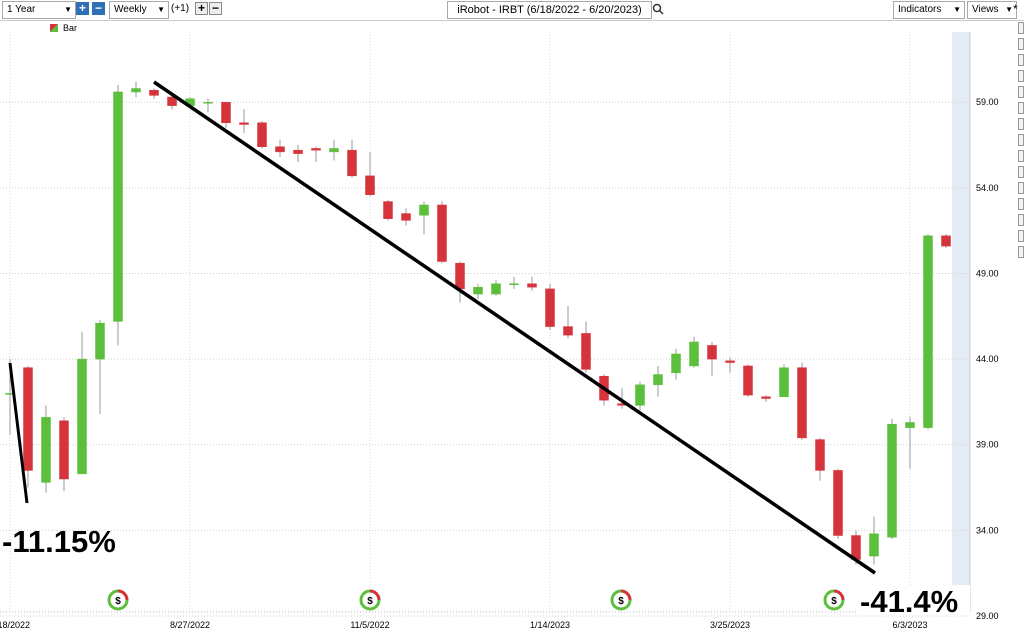 The image size is (1024, 635). I want to click on views-label: Views, so click(985, 9).